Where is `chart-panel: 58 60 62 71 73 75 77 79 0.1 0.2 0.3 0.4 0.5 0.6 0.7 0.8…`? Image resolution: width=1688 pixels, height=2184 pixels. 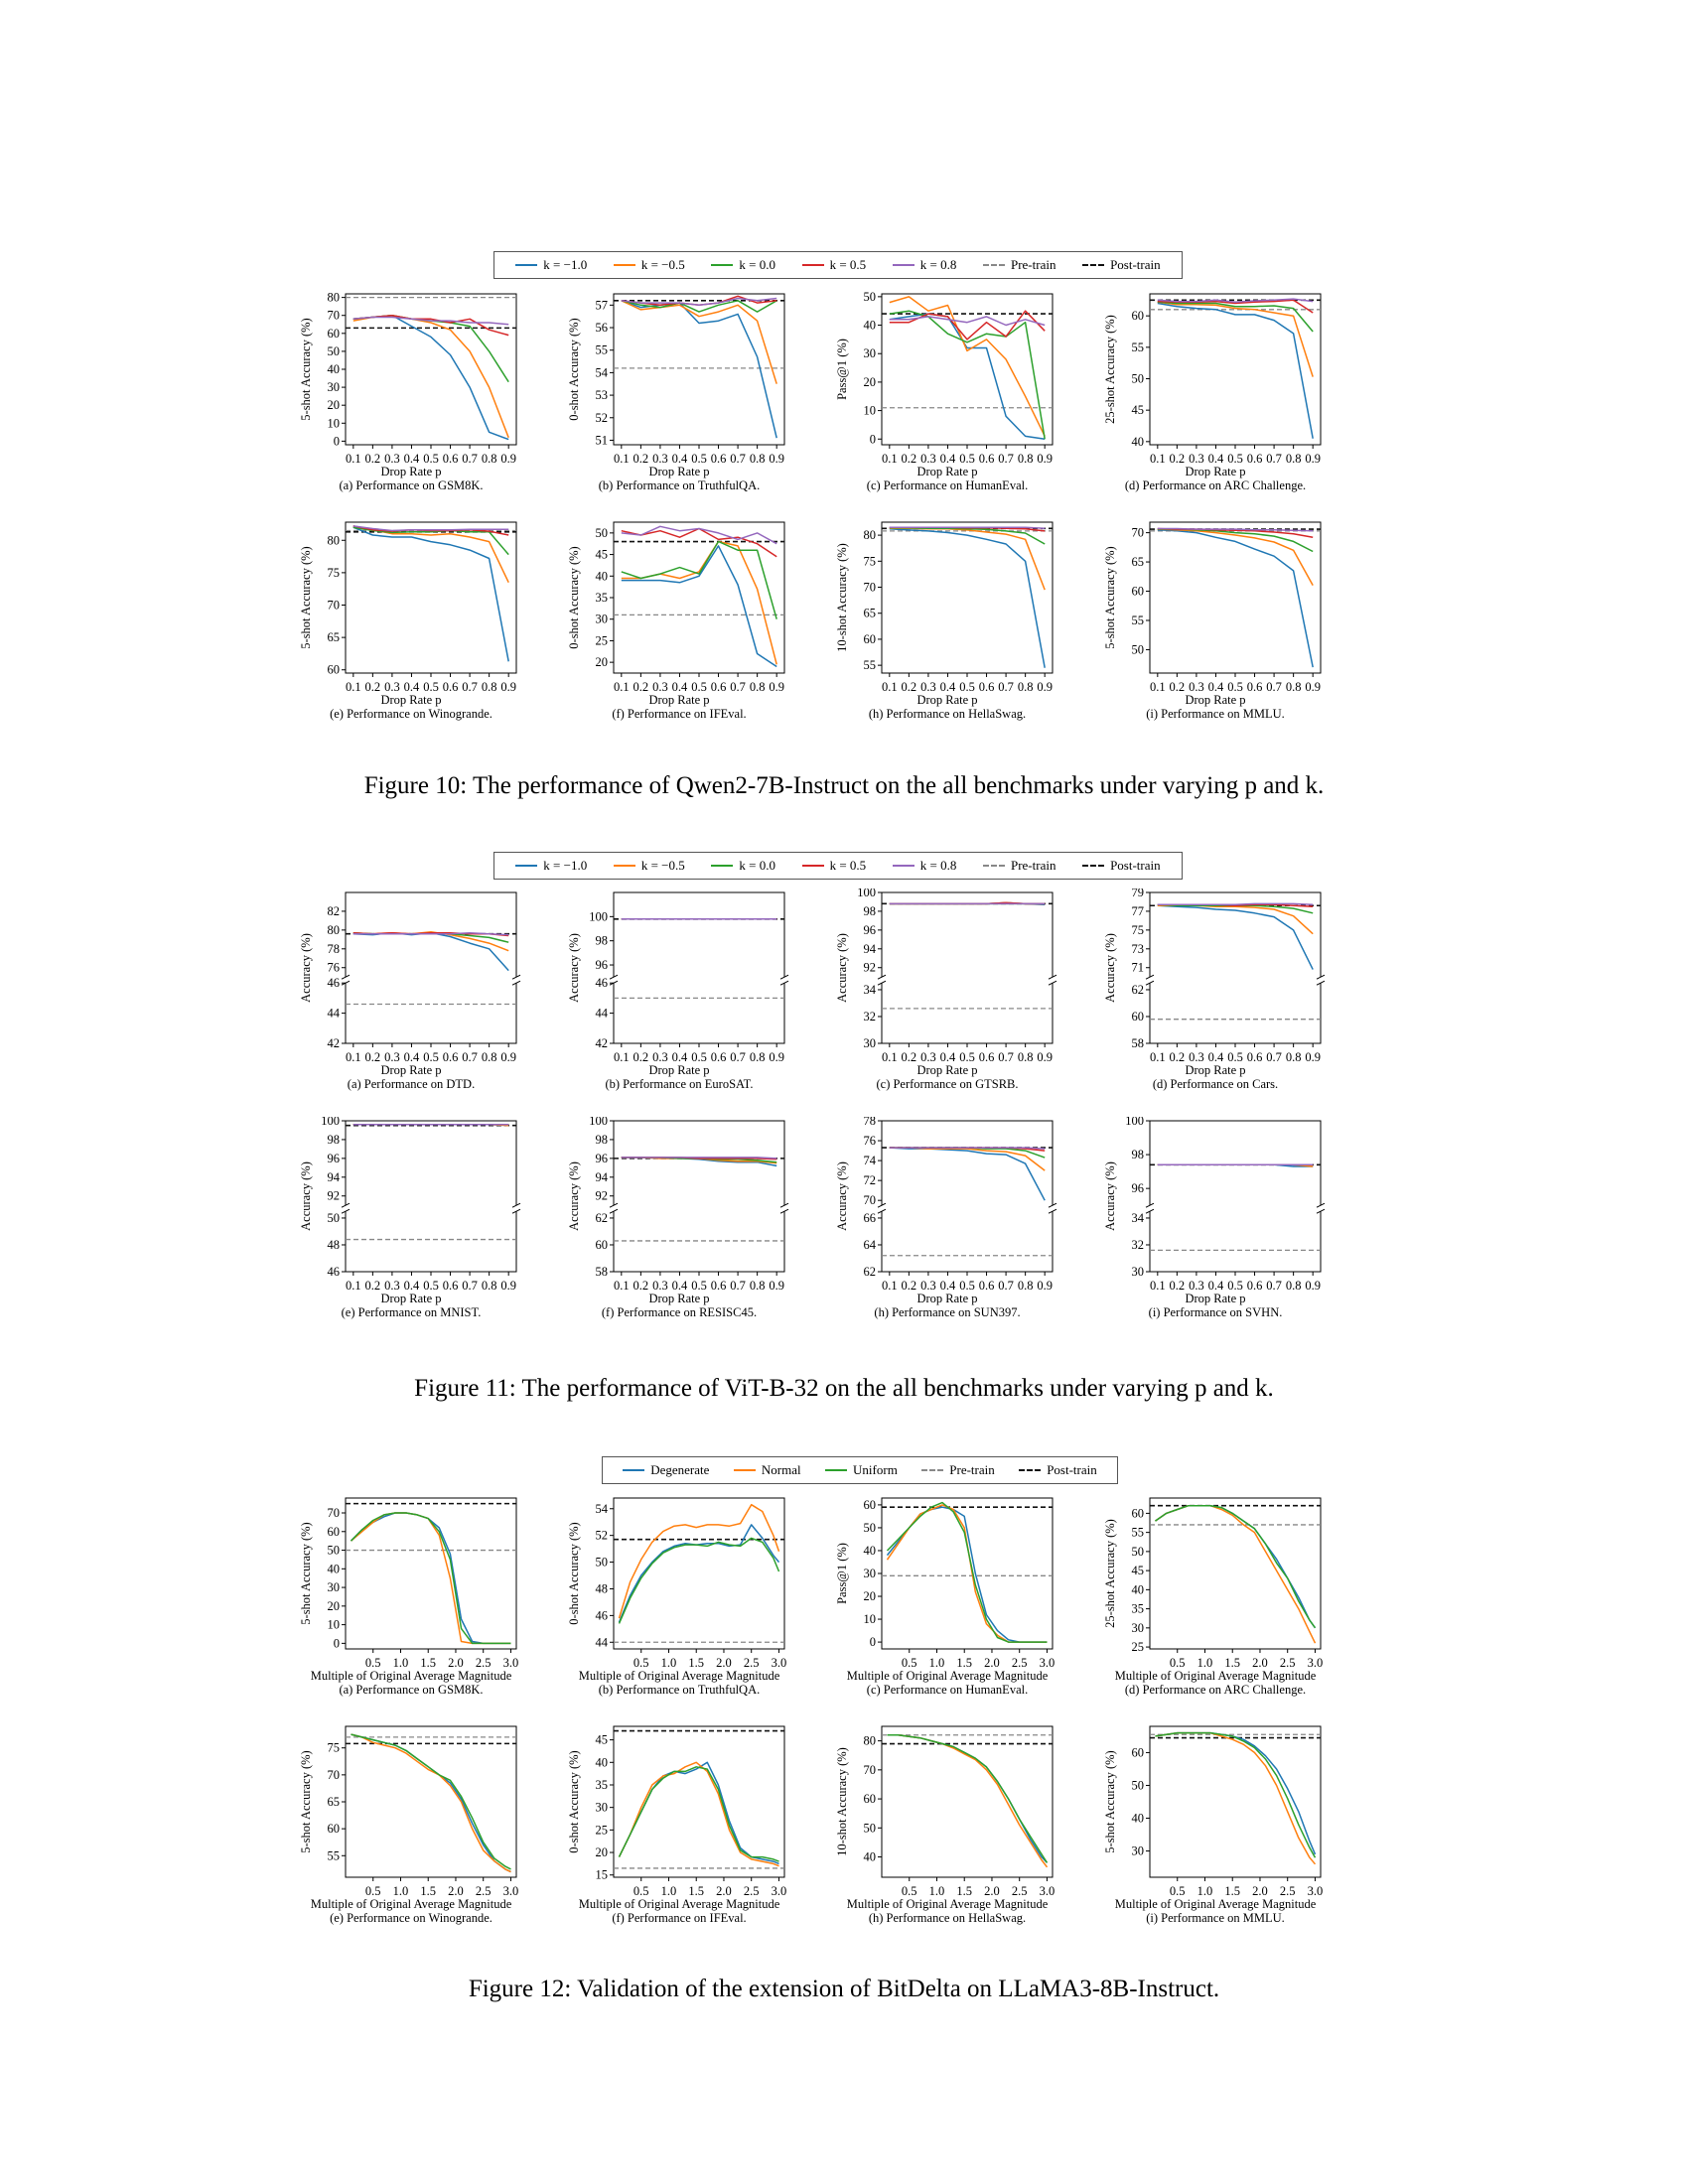
chart-panel: 58 60 62 71 73 75 77 79 0.1 0.2 0.3 0.4 0.5 0.6 0.7 0.8… is located at coordinates (1215, 996).